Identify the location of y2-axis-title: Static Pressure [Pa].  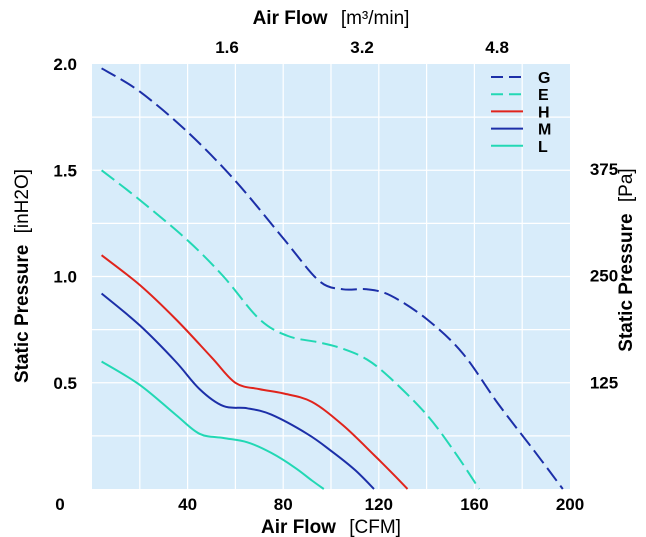
(626, 259).